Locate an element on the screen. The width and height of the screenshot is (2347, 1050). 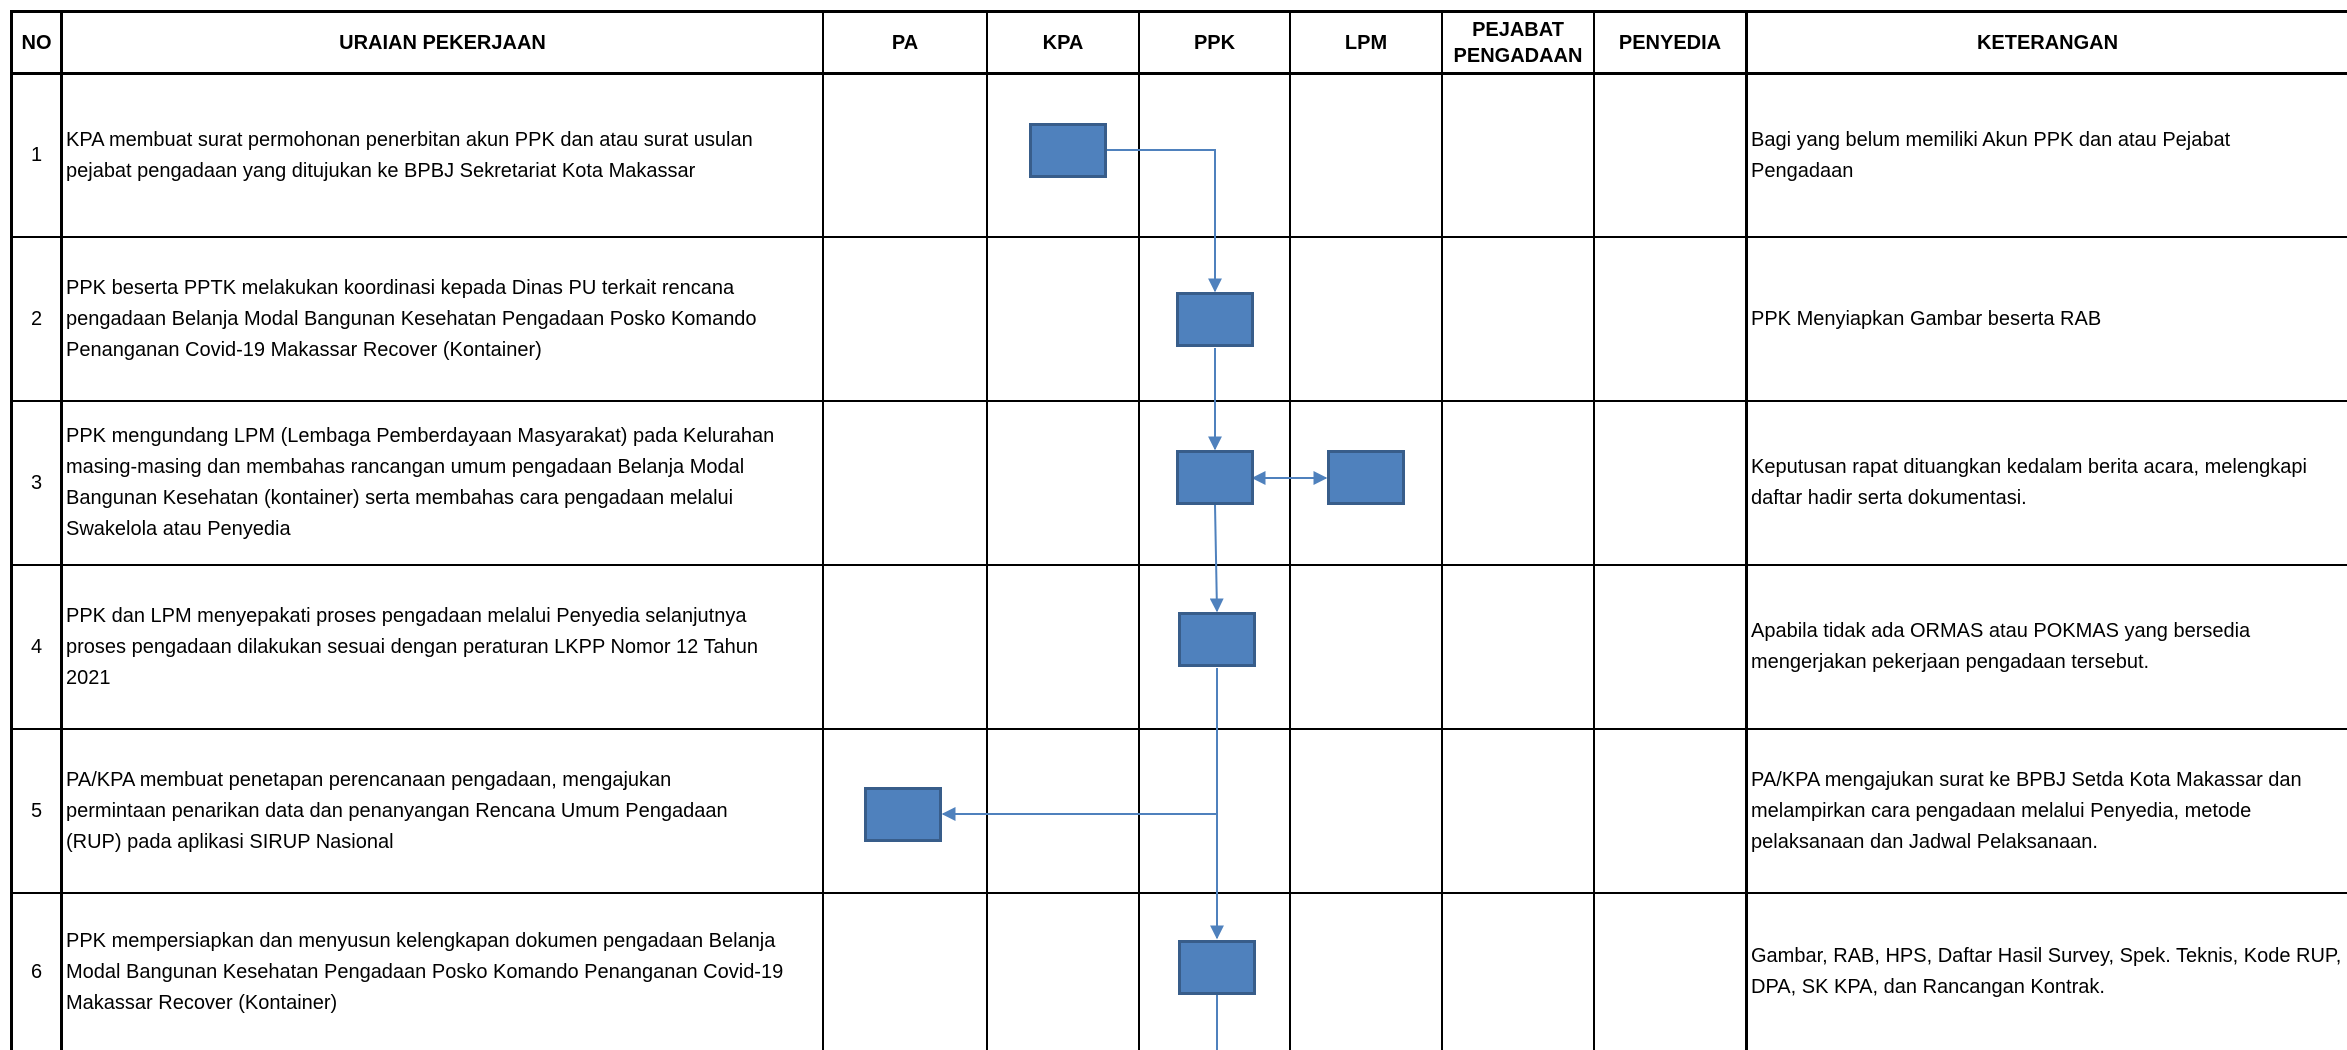
process-box-lpm-step3 is located at coordinates (1366, 477).